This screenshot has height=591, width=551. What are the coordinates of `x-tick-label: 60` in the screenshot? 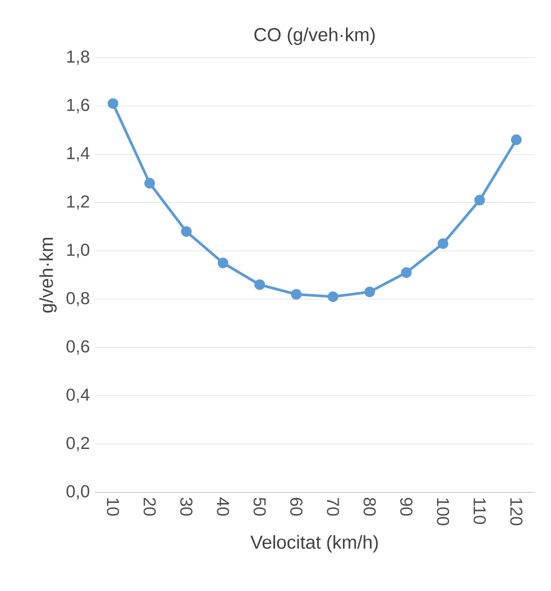 It's located at (296, 507).